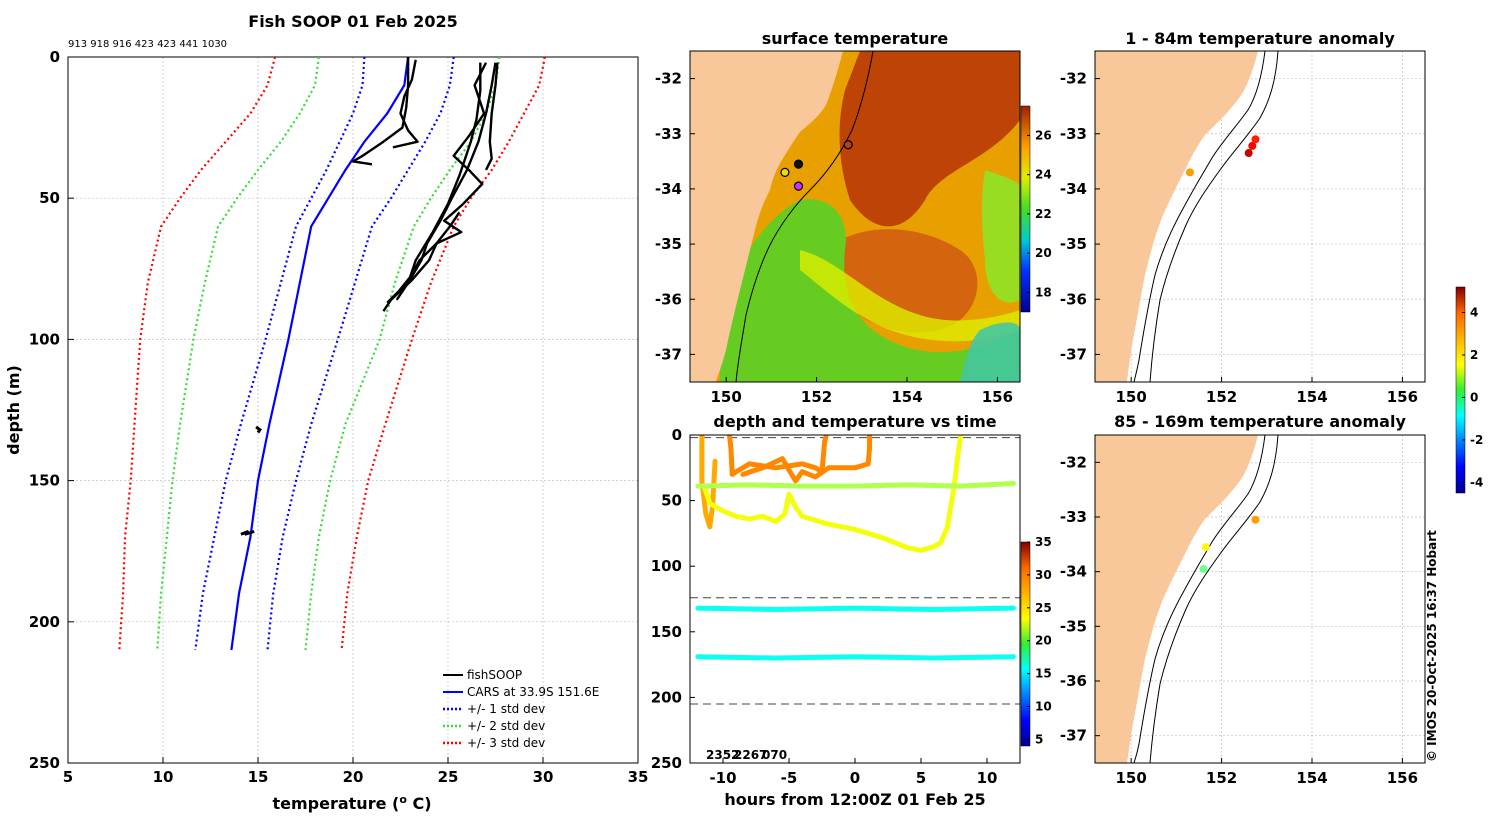 The height and width of the screenshot is (824, 1500). Describe the element at coordinates (666, 632) in the screenshot. I see `timeseries-ytick: 150` at that location.